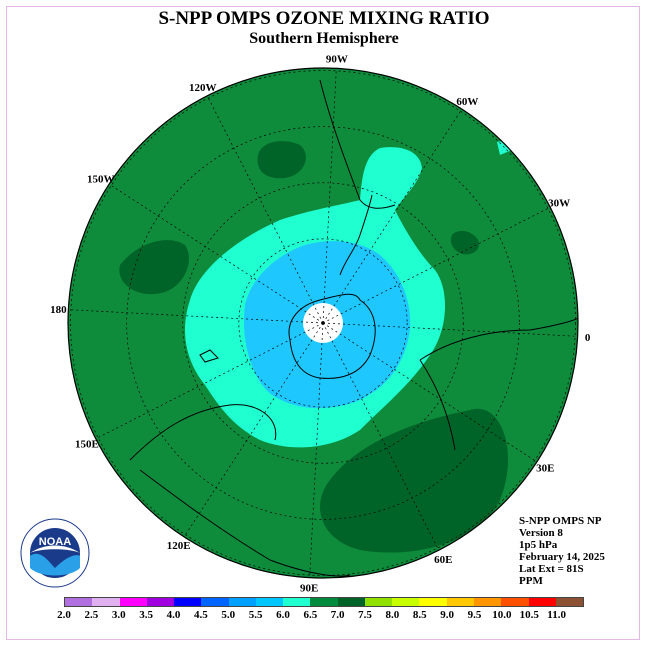  I want to click on colorbar-tick-label: 8.0, so click(392, 615).